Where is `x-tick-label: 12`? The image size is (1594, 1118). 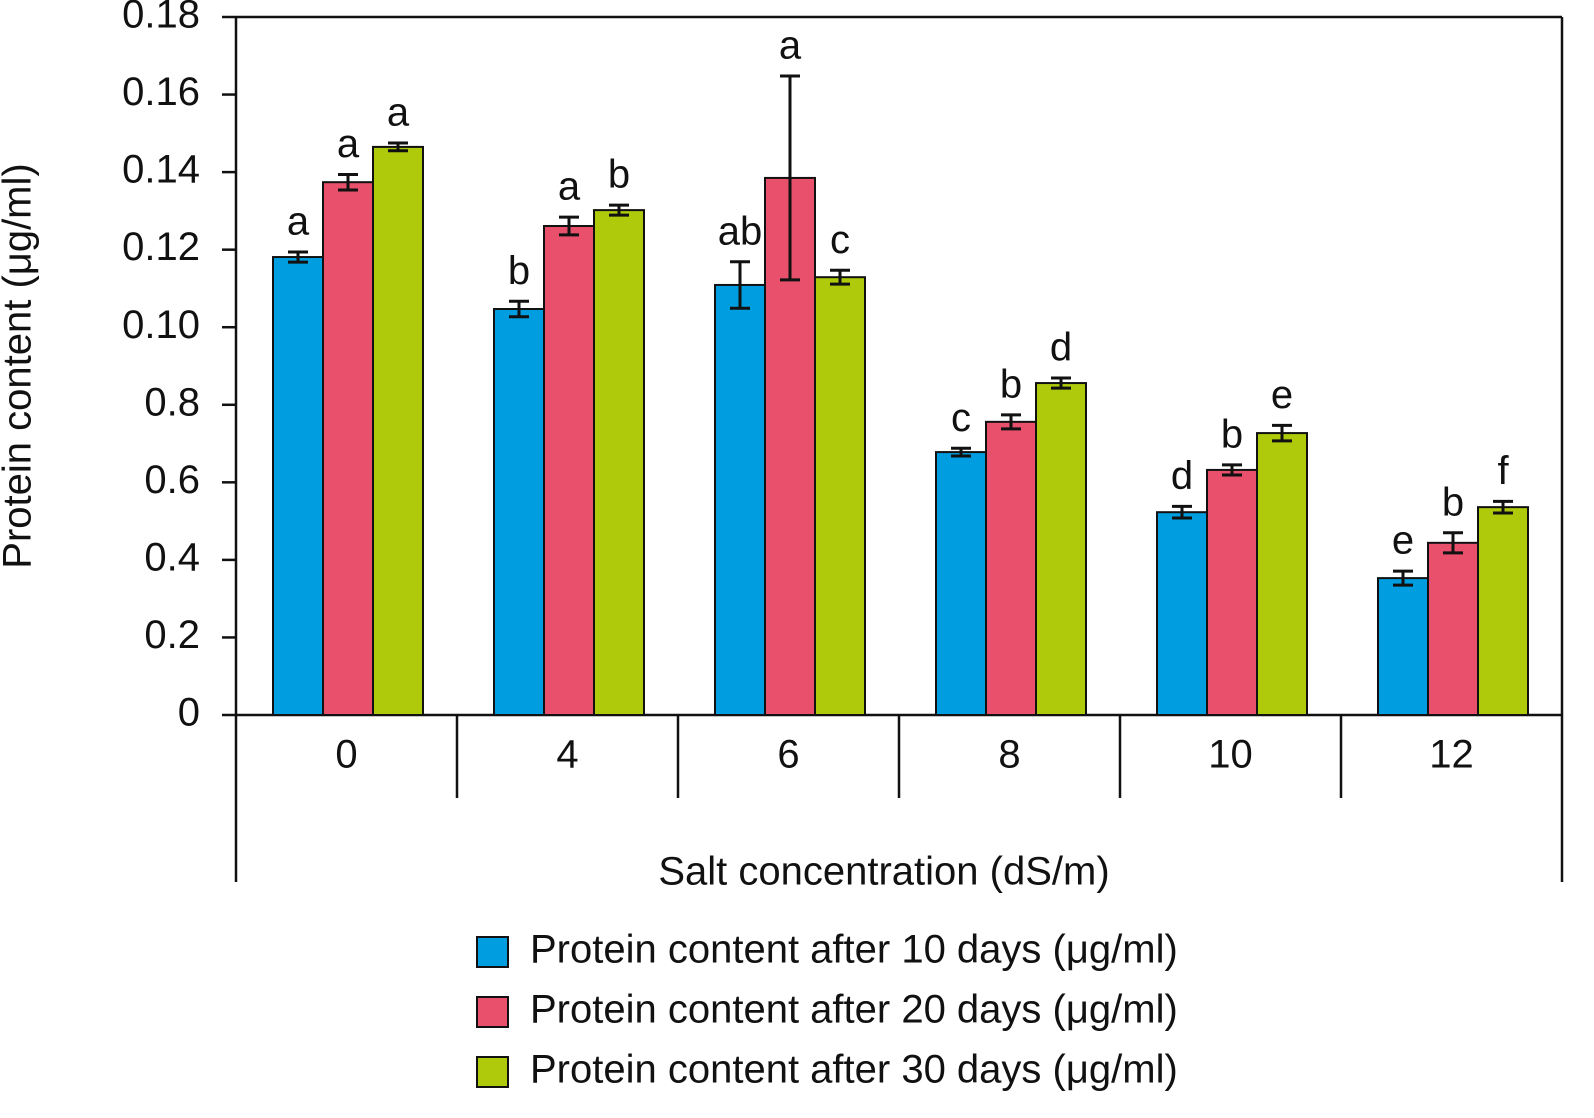
x-tick-label: 12 is located at coordinates (1451, 755).